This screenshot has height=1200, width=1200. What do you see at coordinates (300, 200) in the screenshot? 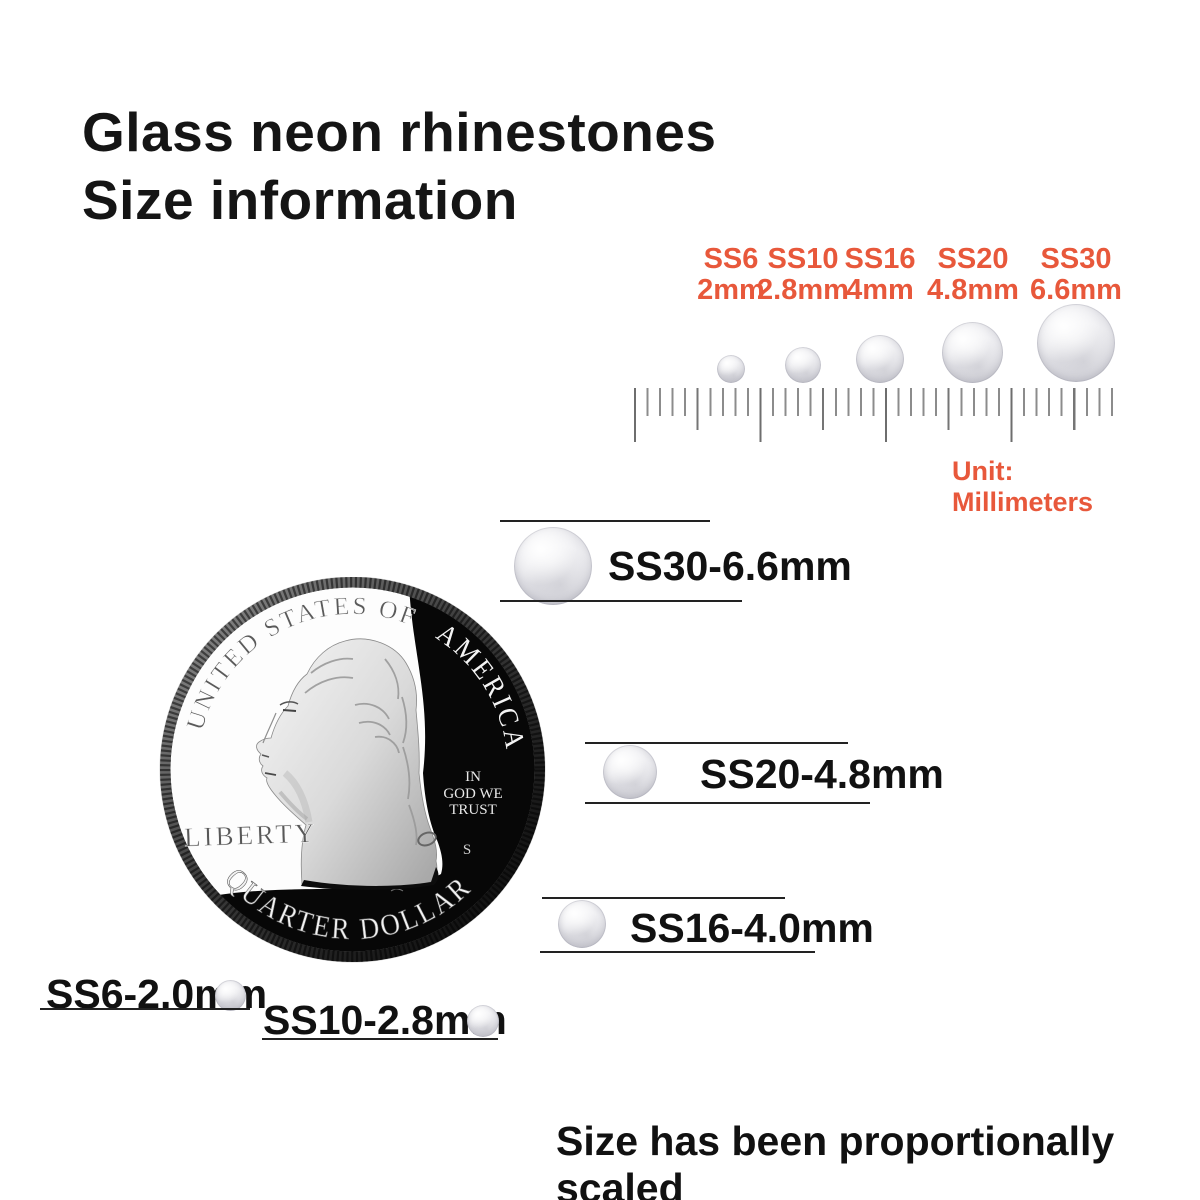
I see `page-title-line2: Size information` at bounding box center [300, 200].